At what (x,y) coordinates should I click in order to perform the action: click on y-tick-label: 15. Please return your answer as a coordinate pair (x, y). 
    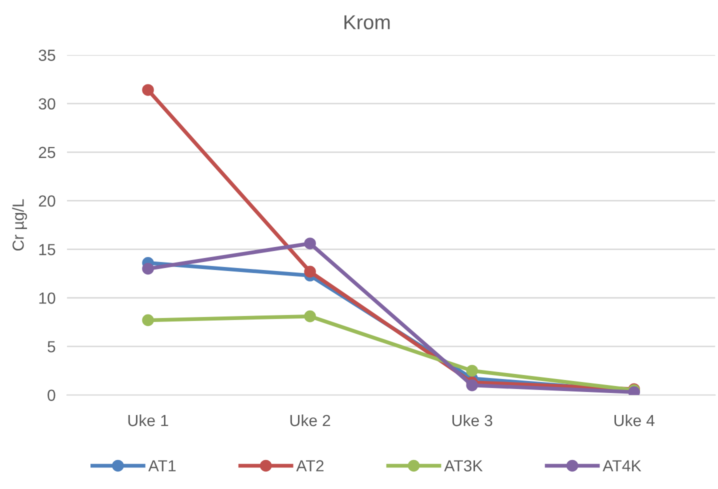
    Looking at the image, I should click on (47, 250).